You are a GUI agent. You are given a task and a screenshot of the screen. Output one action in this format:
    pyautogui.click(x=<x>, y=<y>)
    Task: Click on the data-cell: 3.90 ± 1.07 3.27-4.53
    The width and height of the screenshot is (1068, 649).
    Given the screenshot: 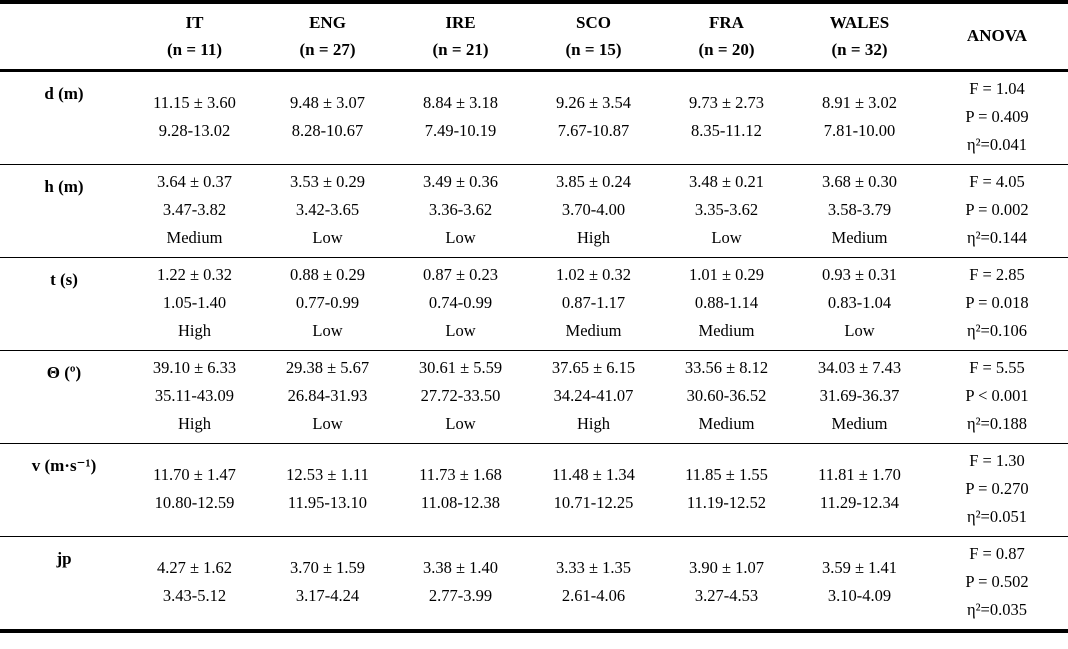 What is the action you would take?
    pyautogui.click(x=726, y=582)
    